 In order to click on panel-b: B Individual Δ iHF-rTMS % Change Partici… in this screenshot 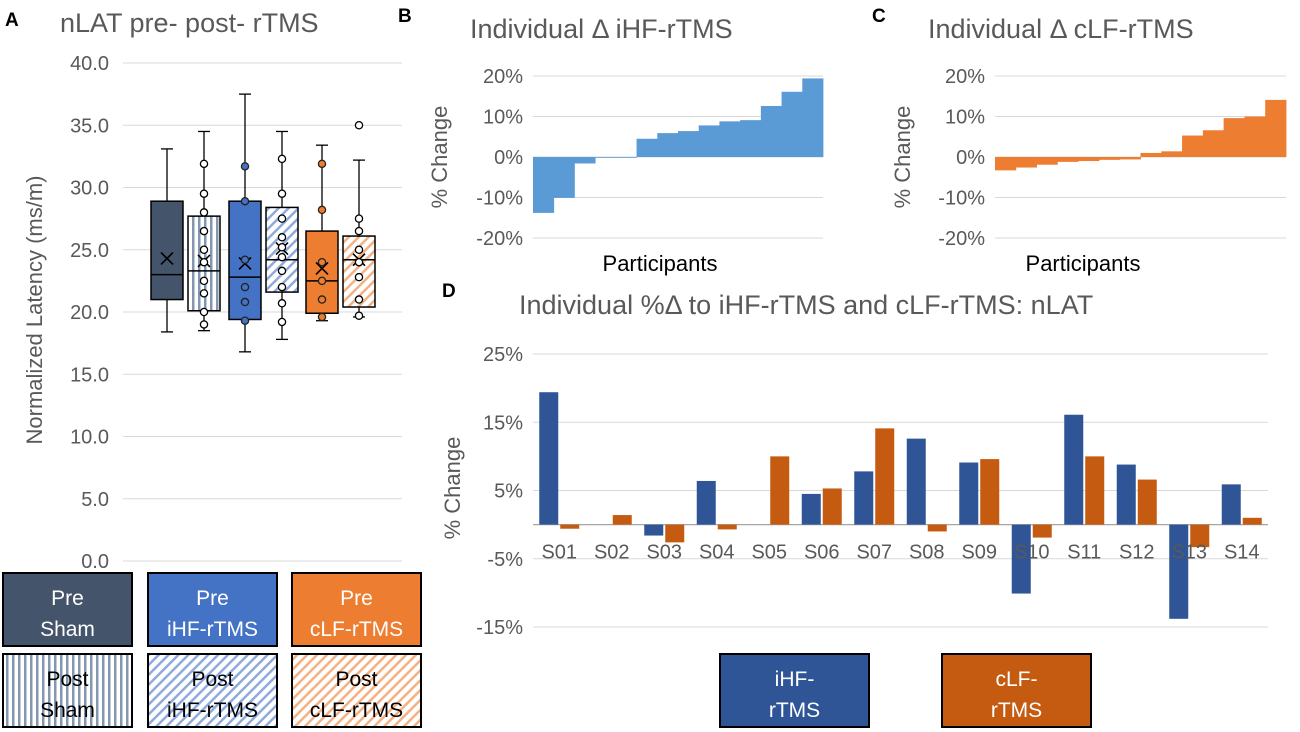, I will do `click(611, 141)`.